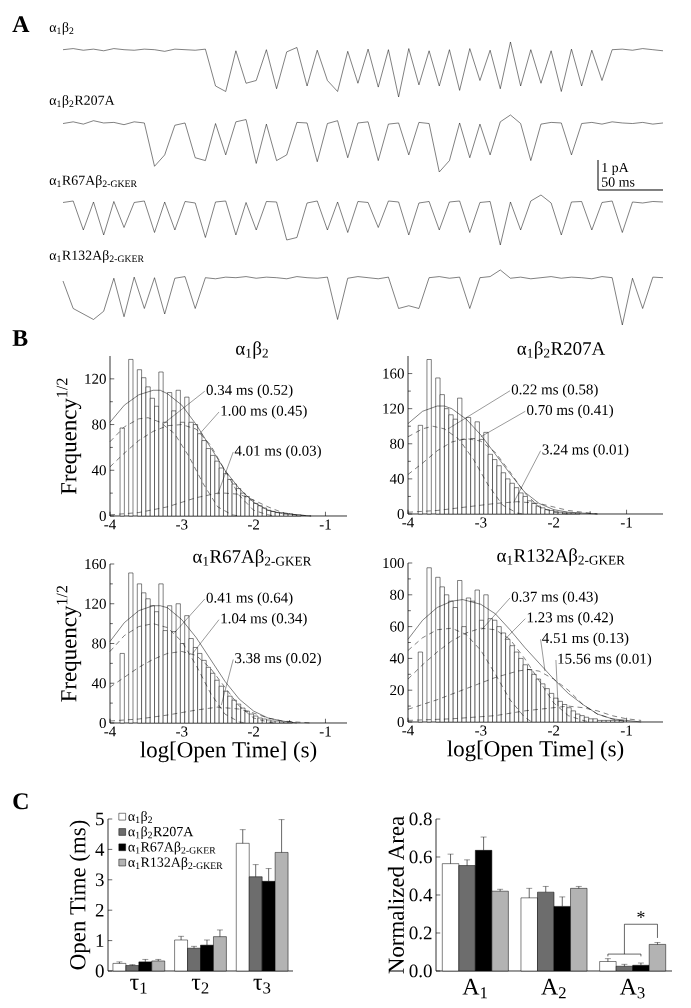 The image size is (691, 1008). Describe the element at coordinates (200, 986) in the screenshot. I see `x-tick-label: τ$_{2}$` at that location.